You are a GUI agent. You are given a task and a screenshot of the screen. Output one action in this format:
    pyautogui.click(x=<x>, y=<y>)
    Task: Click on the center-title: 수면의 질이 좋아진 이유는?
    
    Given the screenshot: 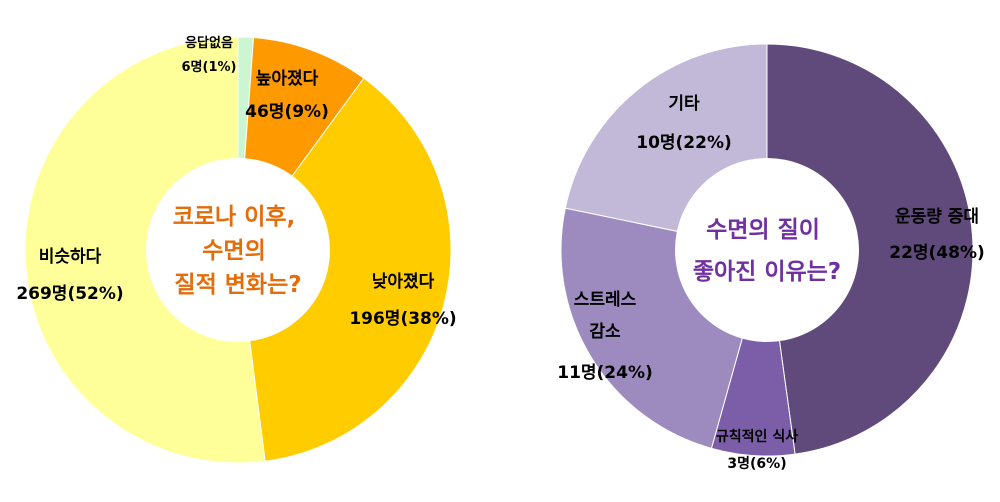 What is the action you would take?
    pyautogui.click(x=767, y=251)
    